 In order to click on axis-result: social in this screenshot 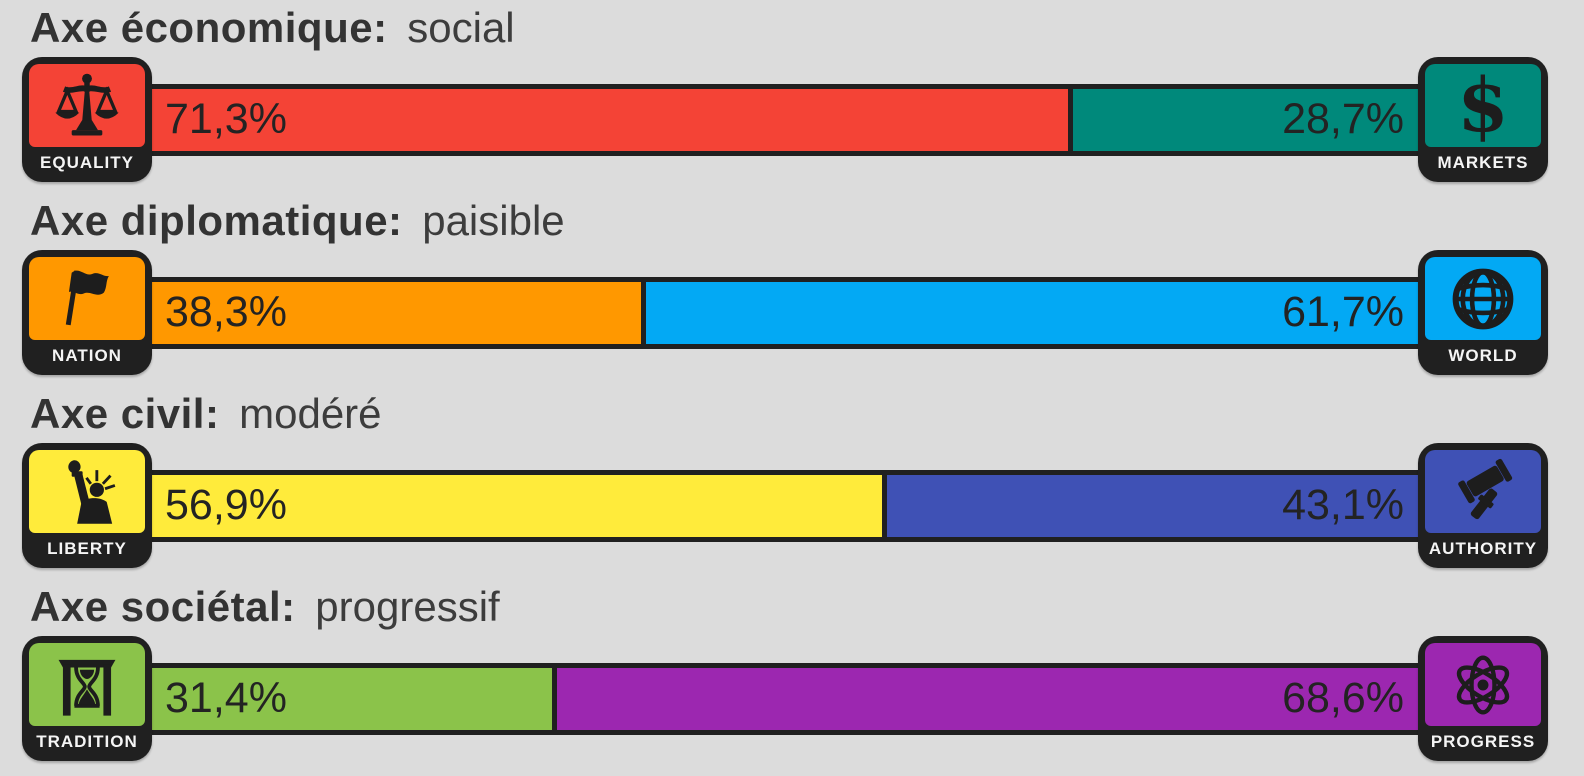, I will do `click(461, 27)`.